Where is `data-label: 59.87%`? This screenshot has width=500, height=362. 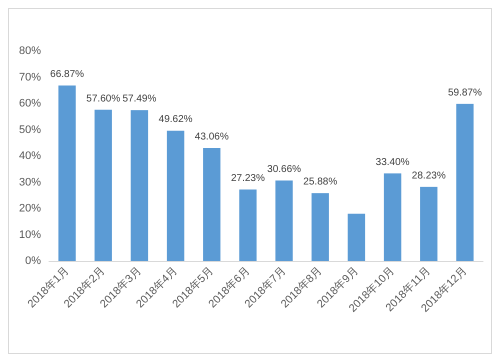 data-label: 59.87% is located at coordinates (465, 92).